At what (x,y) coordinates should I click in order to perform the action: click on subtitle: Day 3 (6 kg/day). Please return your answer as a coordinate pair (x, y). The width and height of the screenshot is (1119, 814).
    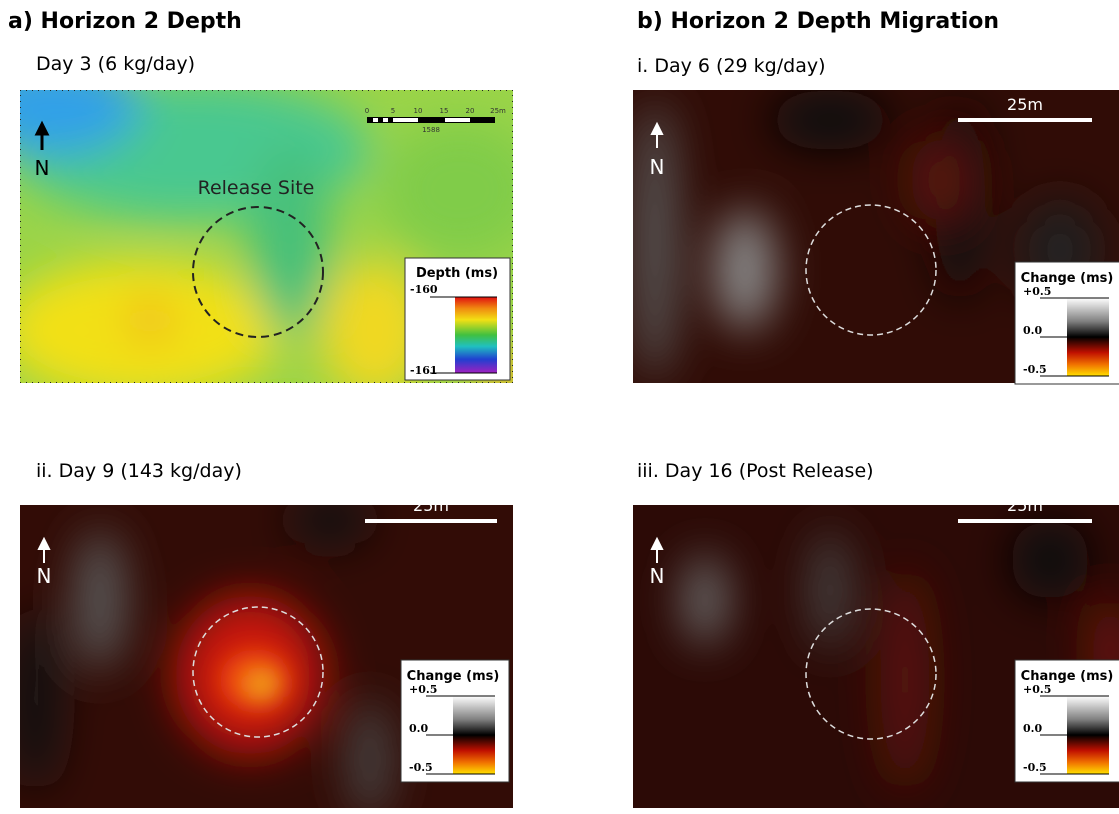
    Looking at the image, I should click on (115, 64).